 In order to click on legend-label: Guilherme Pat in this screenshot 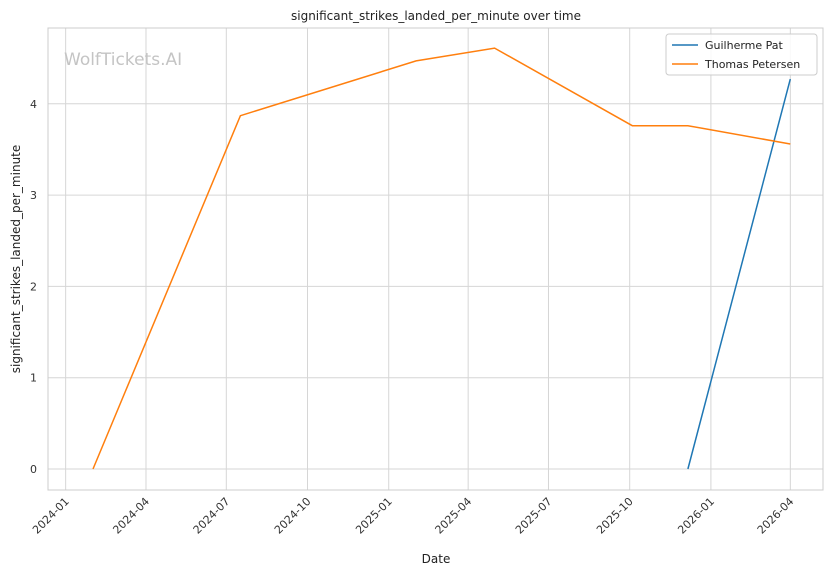, I will do `click(744, 45)`.